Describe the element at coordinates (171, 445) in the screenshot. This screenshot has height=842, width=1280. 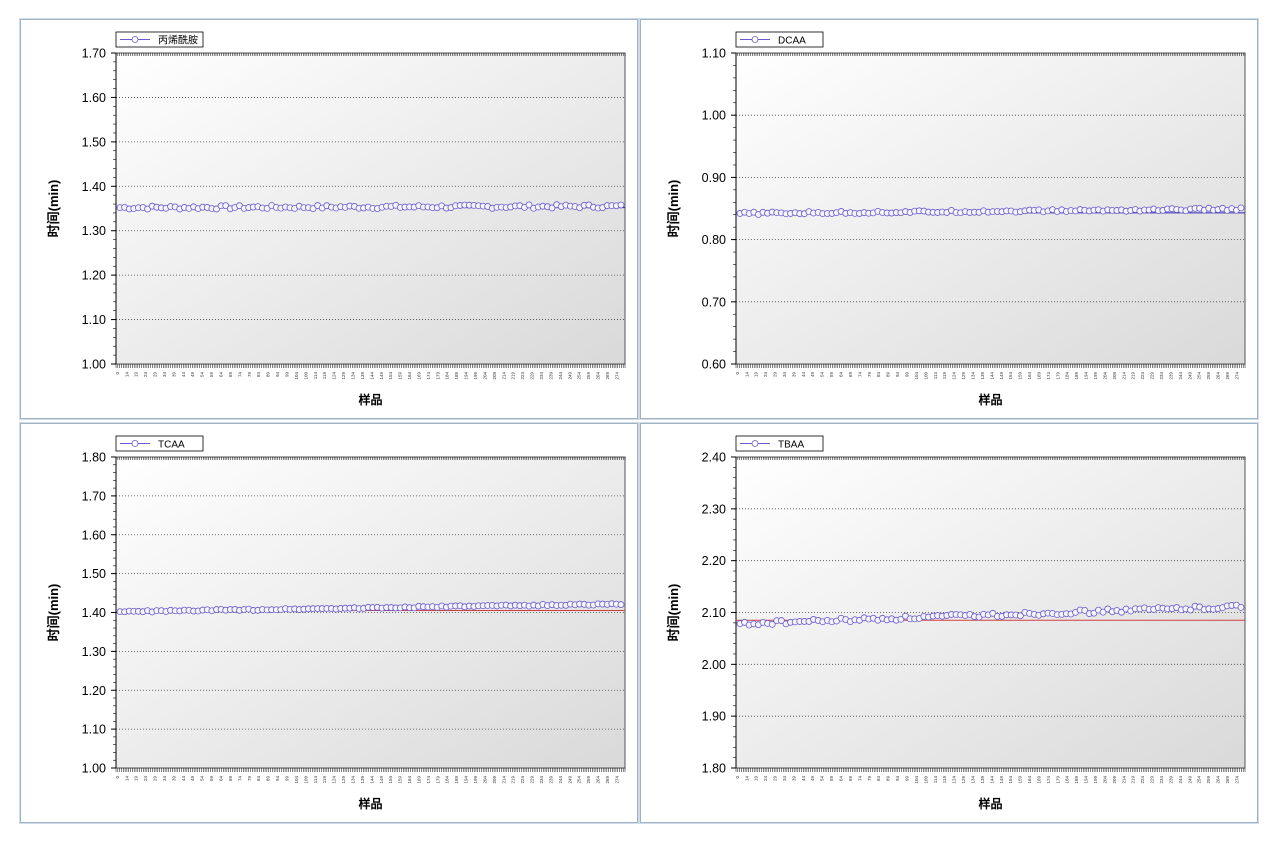
I see `legend-label: TCAA` at that location.